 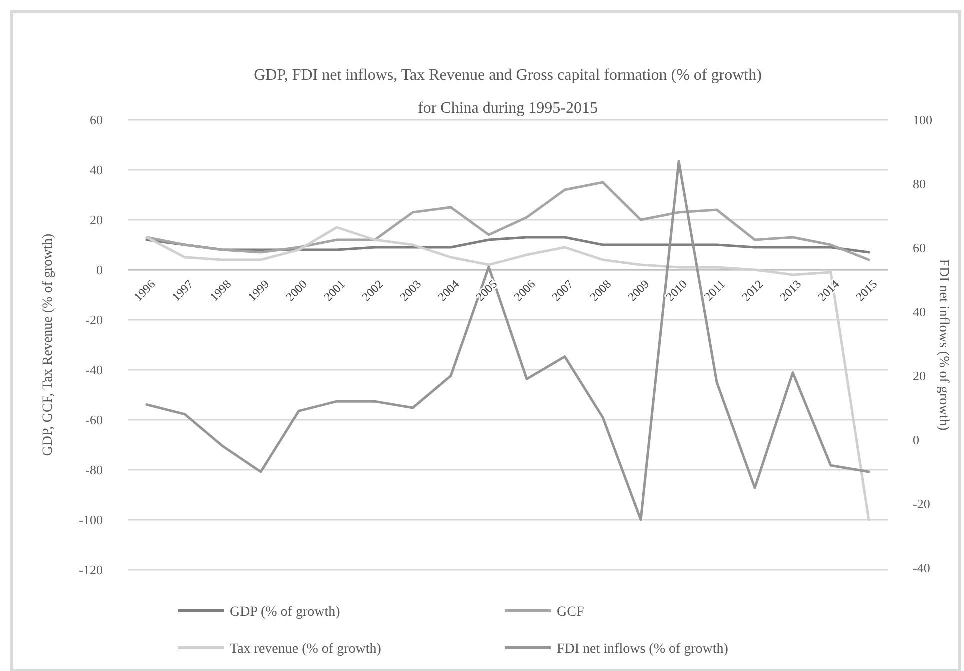 What do you see at coordinates (919, 184) in the screenshot?
I see `y2-tick-label: 80` at bounding box center [919, 184].